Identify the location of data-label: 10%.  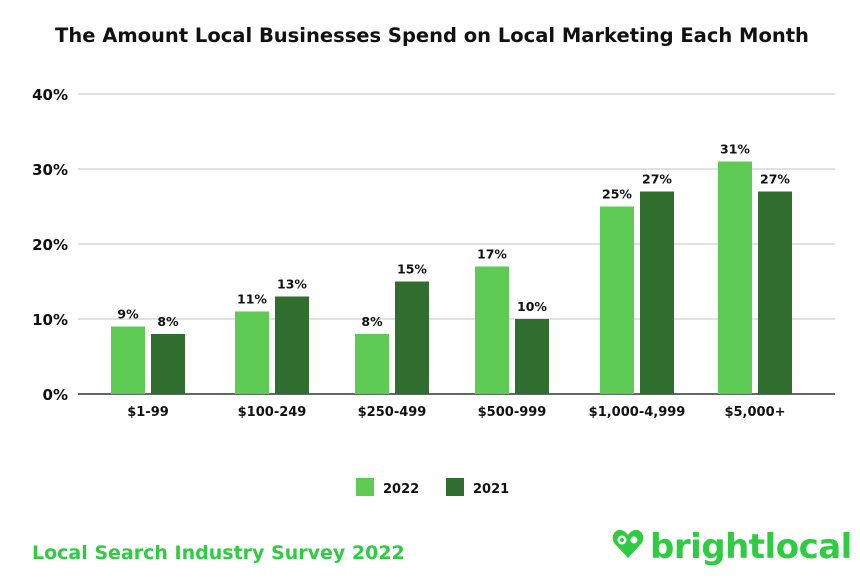
(532, 306).